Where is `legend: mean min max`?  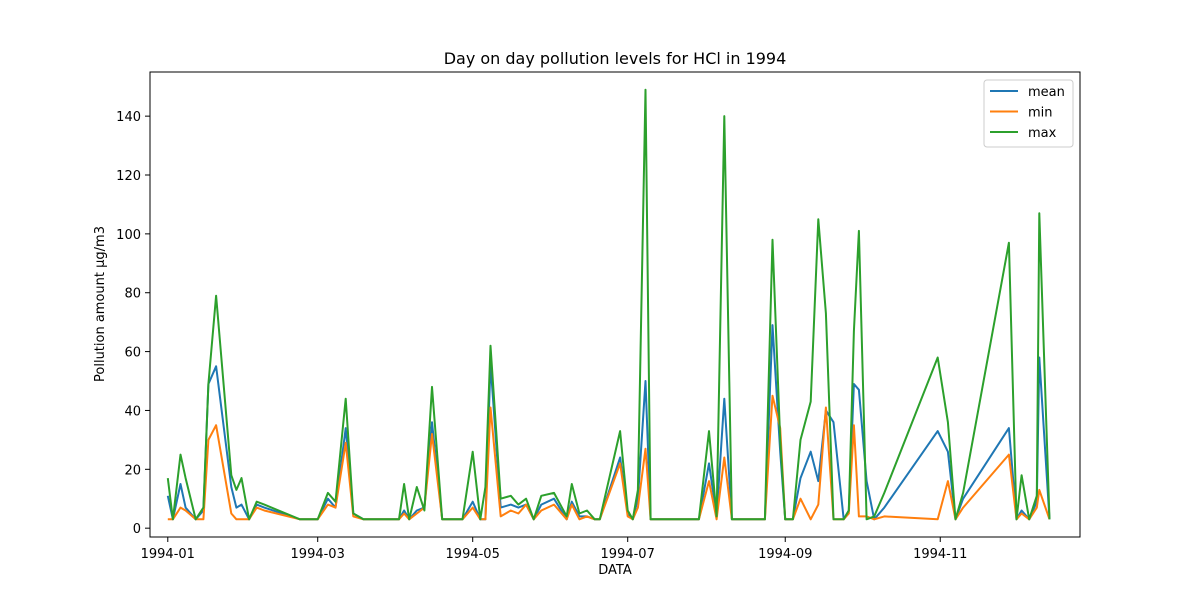
legend: mean min max is located at coordinates (1028, 113).